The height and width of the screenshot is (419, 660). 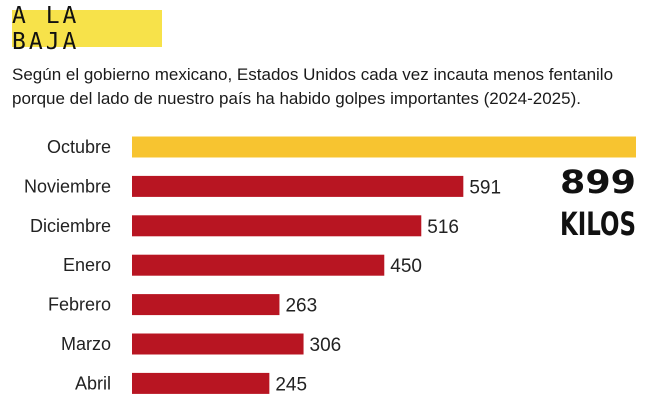 What do you see at coordinates (87, 265) in the screenshot?
I see `category-label-enero: Enero` at bounding box center [87, 265].